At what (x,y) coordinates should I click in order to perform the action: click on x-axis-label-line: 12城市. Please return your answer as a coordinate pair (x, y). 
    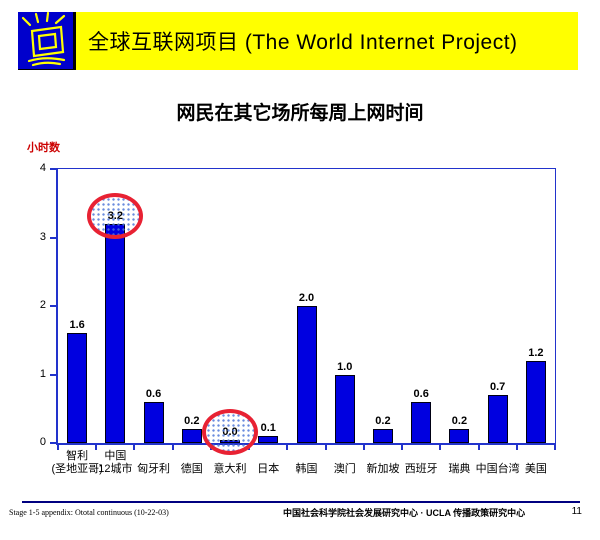
    Looking at the image, I should click on (115, 469).